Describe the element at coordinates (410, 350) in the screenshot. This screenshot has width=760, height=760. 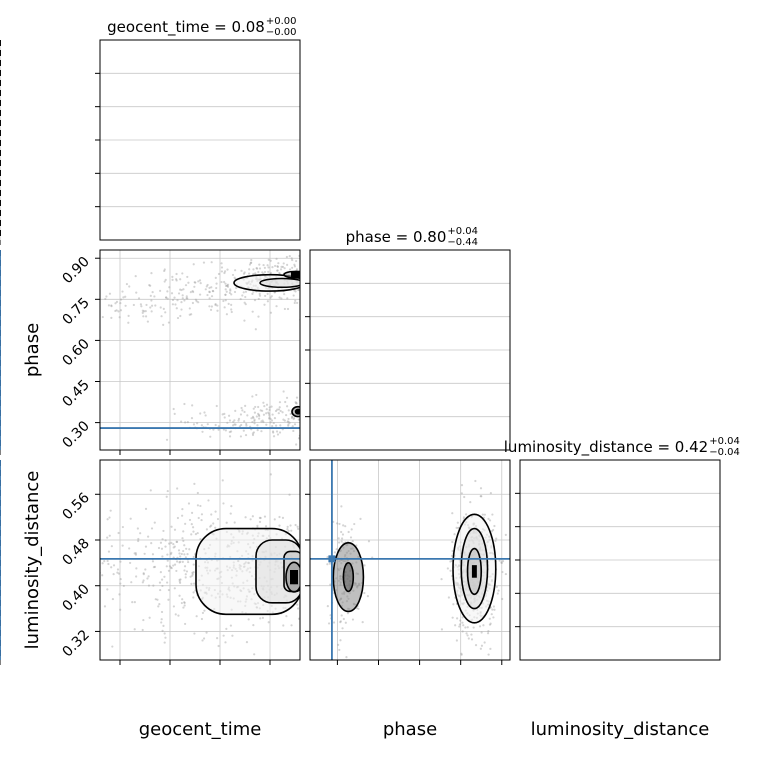
I see `panel-frame` at that location.